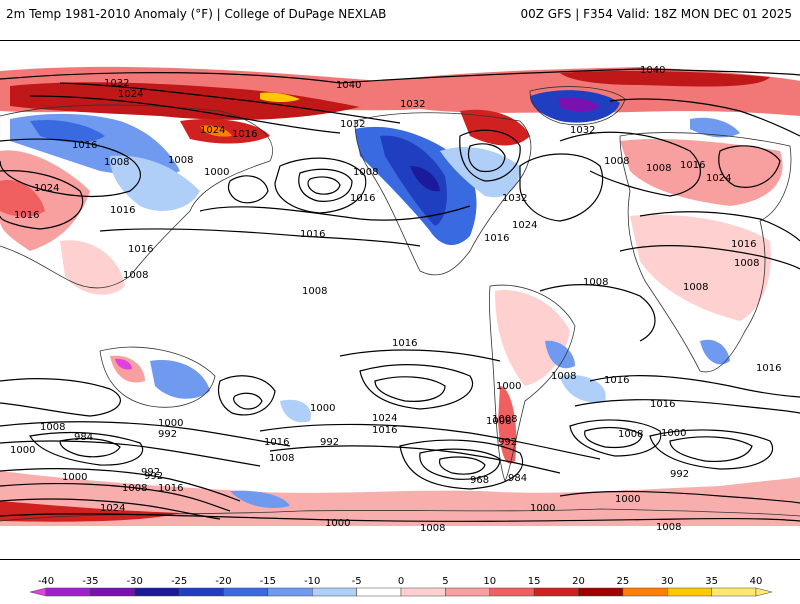 The height and width of the screenshot is (604, 800). Describe the element at coordinates (260, 499) in the screenshot. I see `antarctic-cold` at that location.